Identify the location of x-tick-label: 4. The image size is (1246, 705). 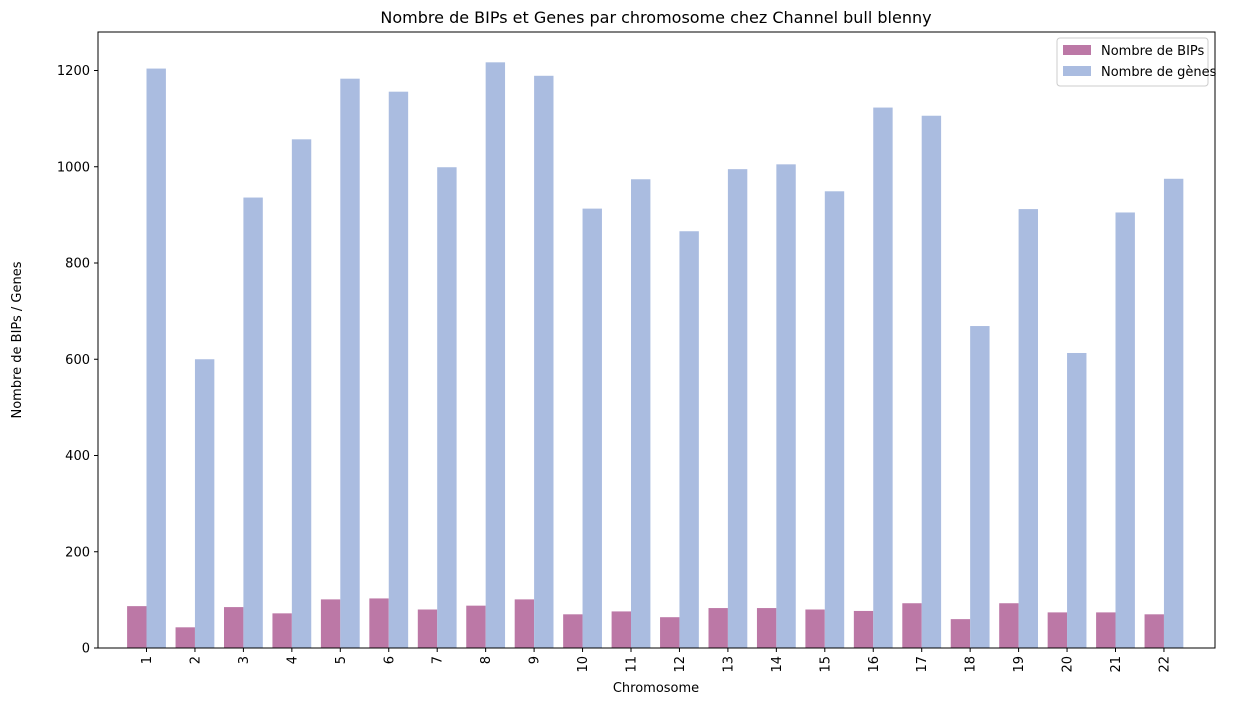
(292, 660).